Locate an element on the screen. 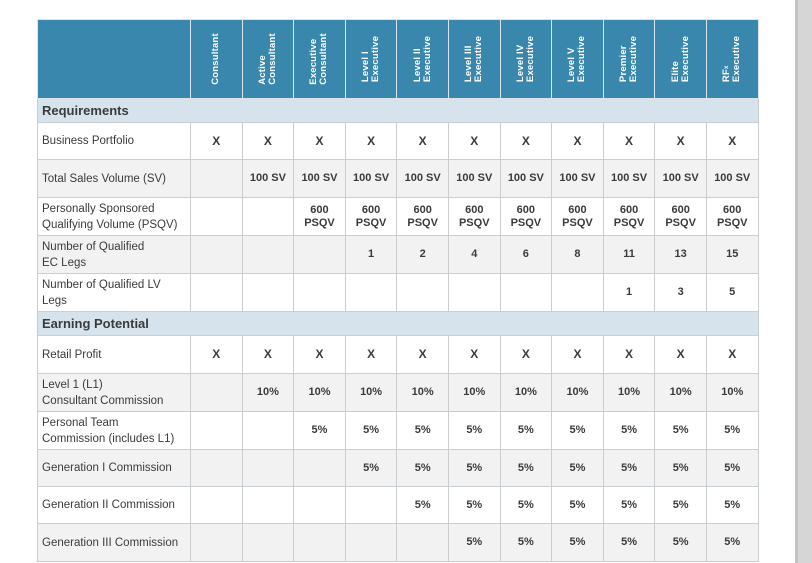 This screenshot has height=563, width=812. rank-header-label: Level III Executive is located at coordinates (474, 59).